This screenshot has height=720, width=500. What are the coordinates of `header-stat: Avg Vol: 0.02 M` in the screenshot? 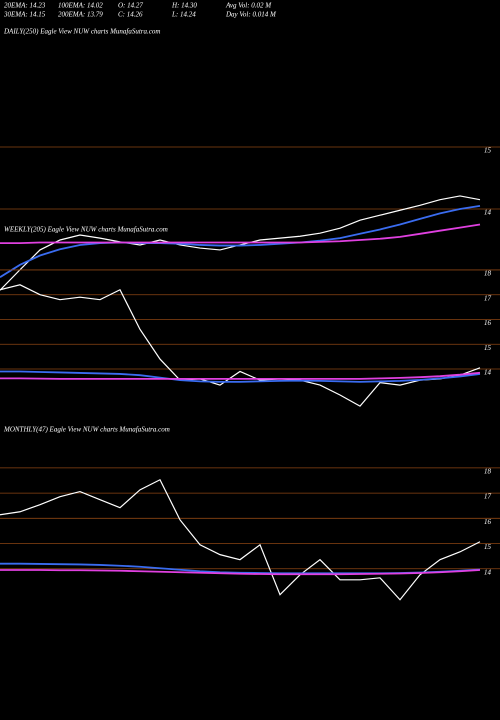 It's located at (248, 6).